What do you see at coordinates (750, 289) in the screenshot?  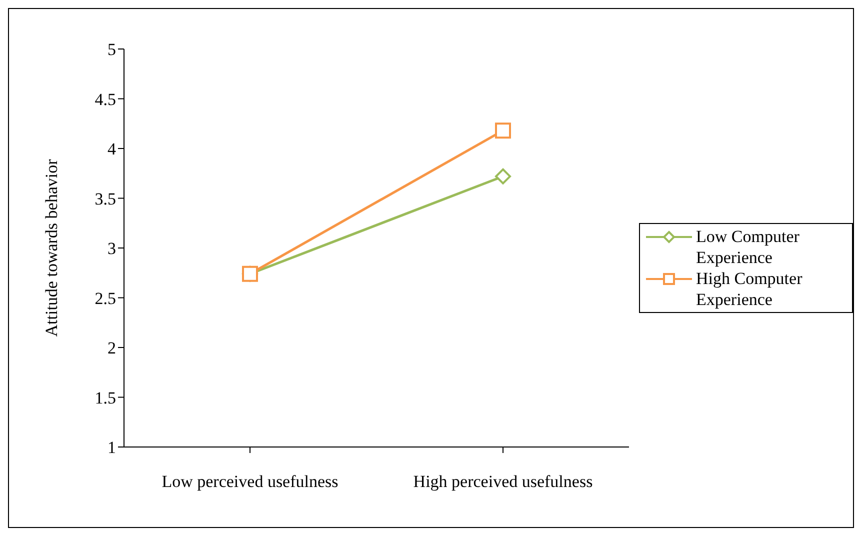 I see `legend-label: High Computer Experience` at bounding box center [750, 289].